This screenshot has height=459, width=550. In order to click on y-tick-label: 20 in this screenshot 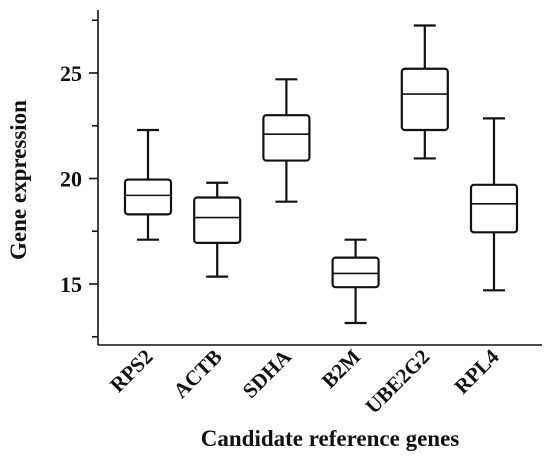, I will do `click(71, 179)`.